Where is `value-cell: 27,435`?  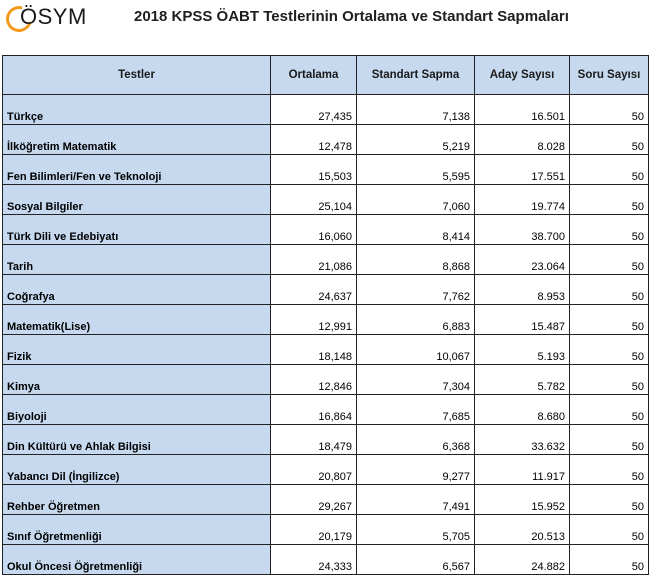
value-cell: 27,435 is located at coordinates (313, 109).